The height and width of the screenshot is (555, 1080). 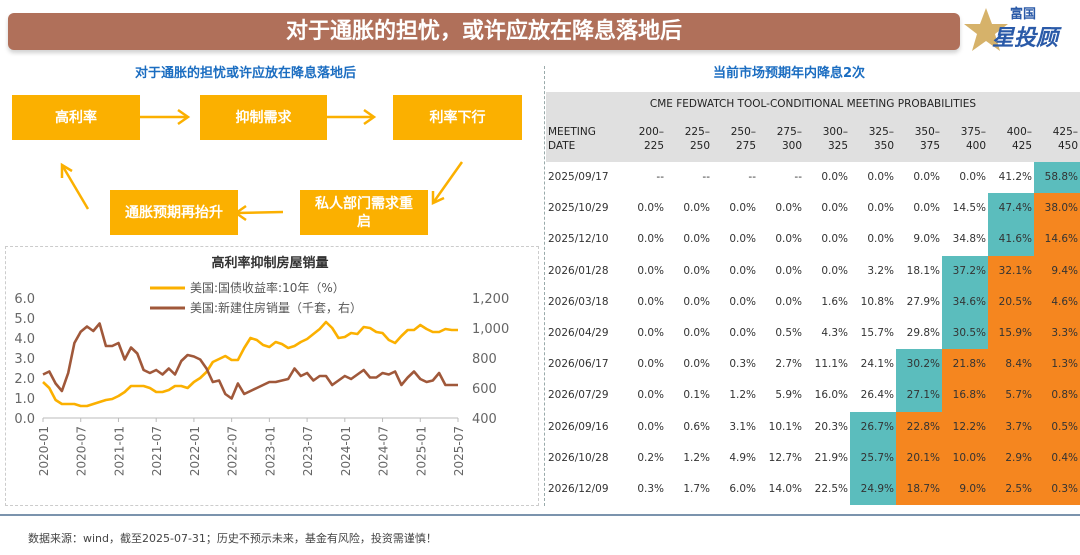 I want to click on probability-cell: 34.8%, so click(x=969, y=239).